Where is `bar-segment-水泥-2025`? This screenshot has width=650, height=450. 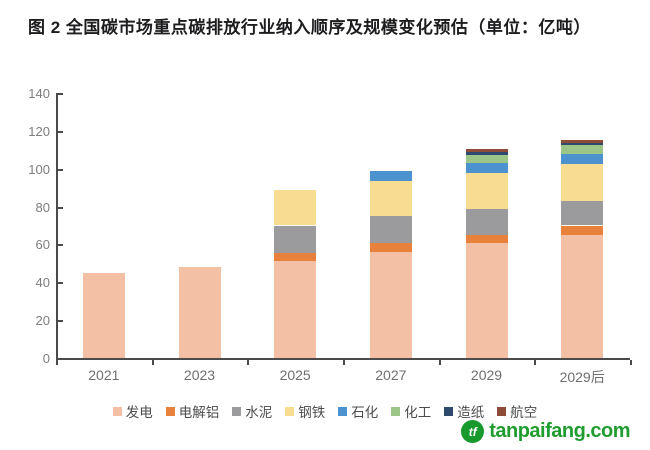
bar-segment-水泥-2025 is located at coordinates (295, 239).